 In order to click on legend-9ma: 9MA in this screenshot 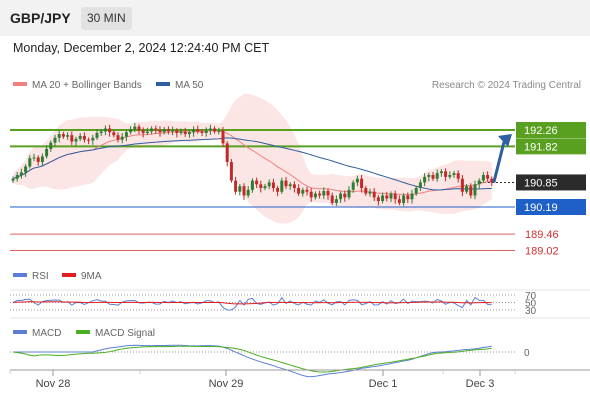, I will do `click(82, 276)`.